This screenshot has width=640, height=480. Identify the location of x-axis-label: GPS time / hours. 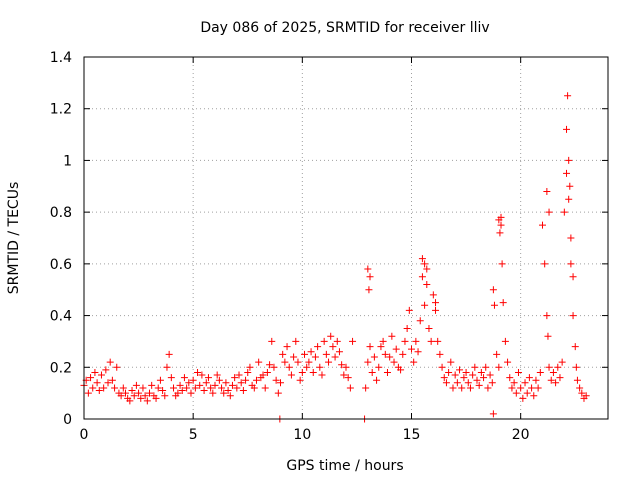
(344, 466).